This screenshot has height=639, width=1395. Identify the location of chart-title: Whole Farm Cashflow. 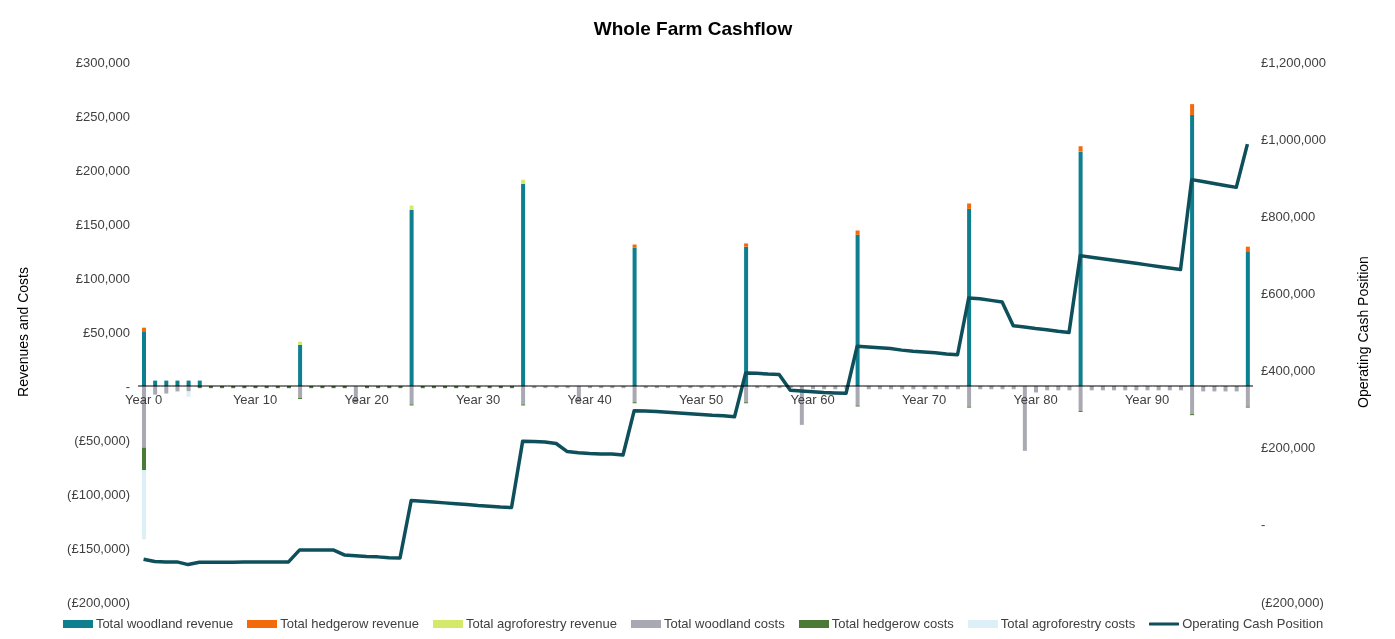
(693, 29).